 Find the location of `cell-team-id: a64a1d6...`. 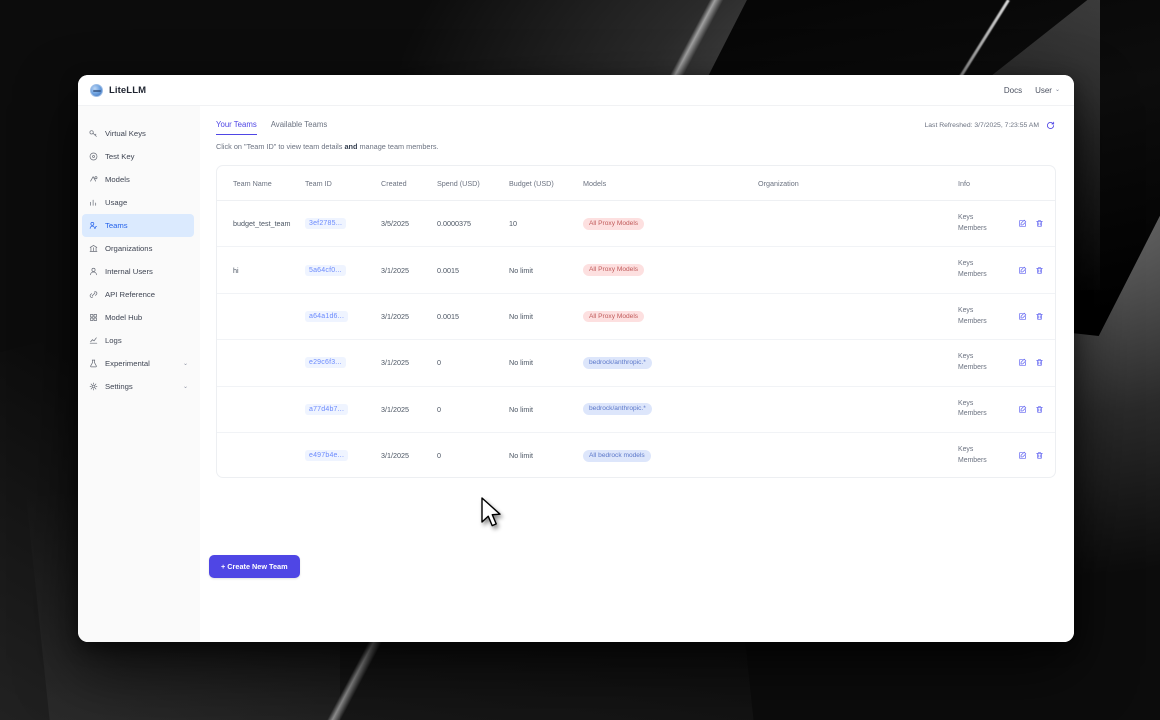

cell-team-id: a64a1d6... is located at coordinates (343, 317).